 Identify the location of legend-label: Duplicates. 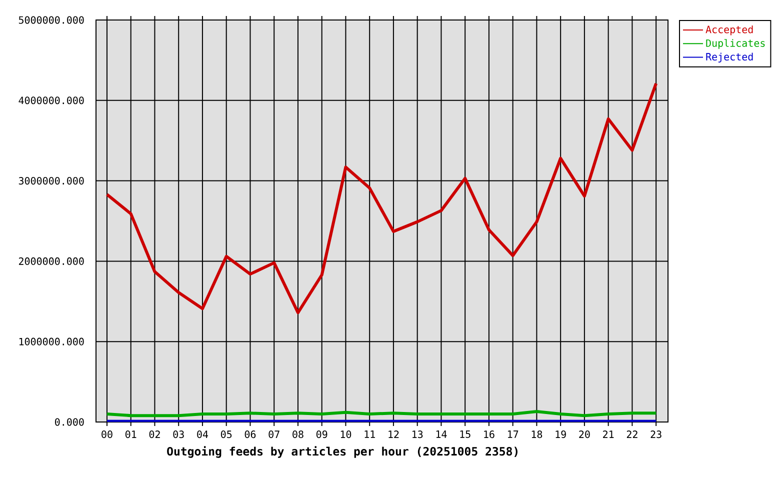
(735, 44).